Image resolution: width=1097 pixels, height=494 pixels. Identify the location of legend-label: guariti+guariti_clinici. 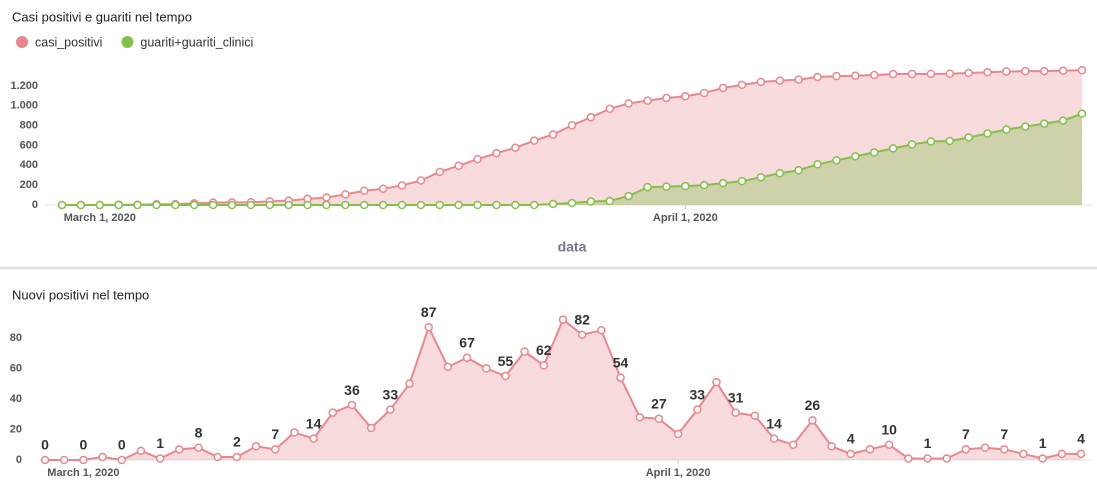
(196, 42).